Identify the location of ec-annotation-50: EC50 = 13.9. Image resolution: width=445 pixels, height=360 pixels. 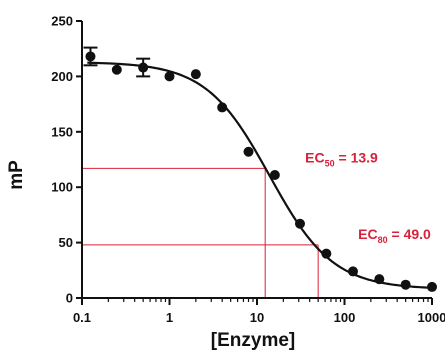
(341, 158).